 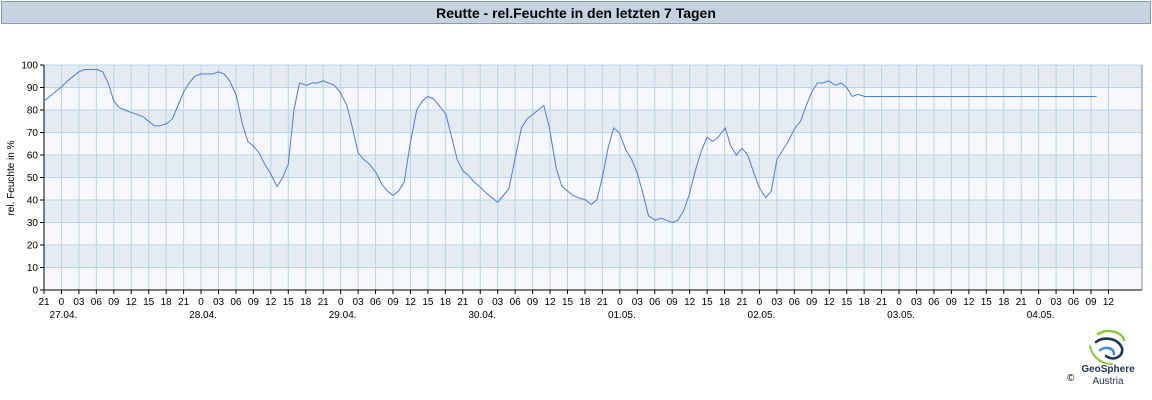 What do you see at coordinates (622, 315) in the screenshot?
I see `date-label: 01.05.` at bounding box center [622, 315].